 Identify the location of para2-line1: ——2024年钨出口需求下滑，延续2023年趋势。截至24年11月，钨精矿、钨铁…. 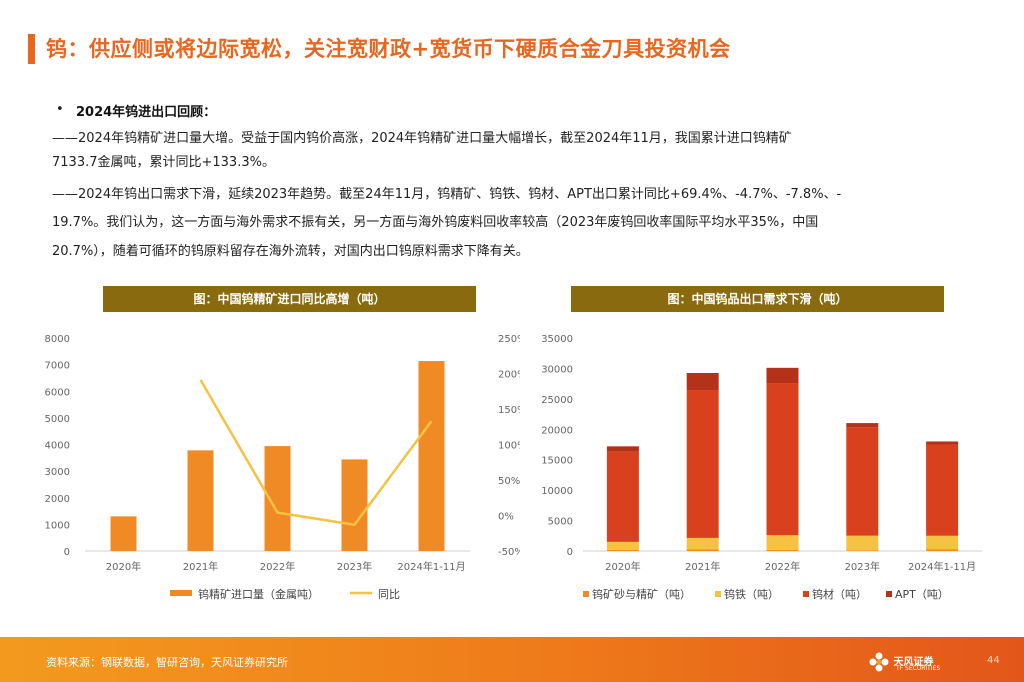
(447, 194).